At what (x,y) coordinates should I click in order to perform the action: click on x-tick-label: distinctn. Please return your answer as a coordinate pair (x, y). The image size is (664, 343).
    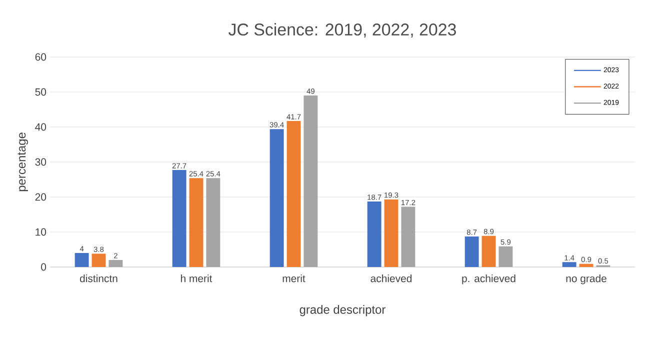
    Looking at the image, I should click on (99, 278).